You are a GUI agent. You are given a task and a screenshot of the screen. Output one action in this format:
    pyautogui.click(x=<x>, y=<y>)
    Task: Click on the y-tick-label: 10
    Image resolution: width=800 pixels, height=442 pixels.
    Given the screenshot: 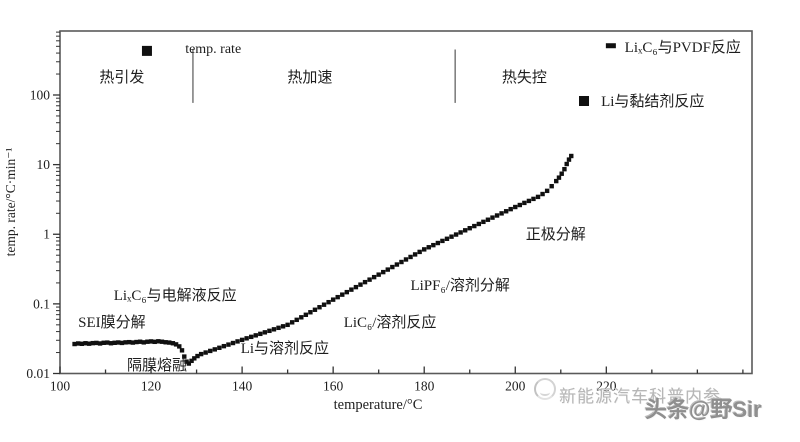 What is the action you would take?
    pyautogui.click(x=44, y=164)
    